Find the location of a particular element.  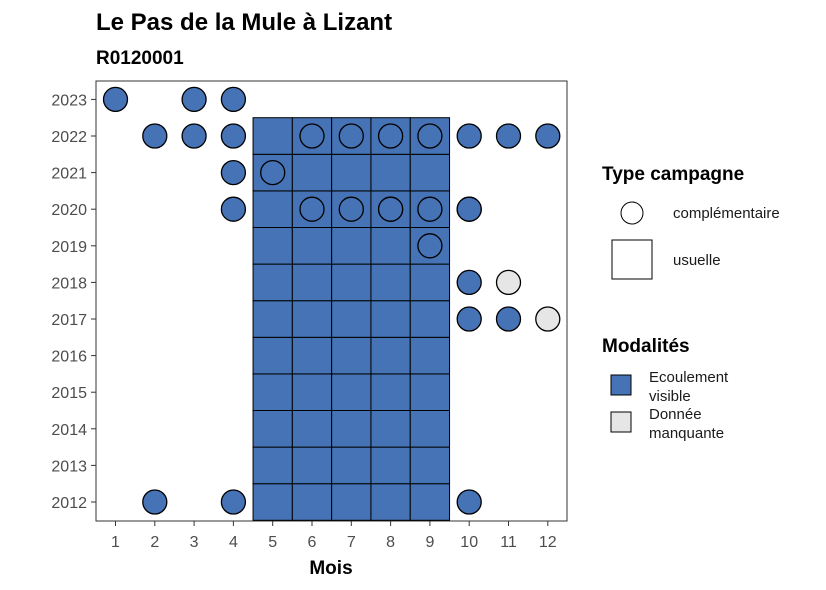

y-tick-label-2017: 2017 is located at coordinates (69, 320).